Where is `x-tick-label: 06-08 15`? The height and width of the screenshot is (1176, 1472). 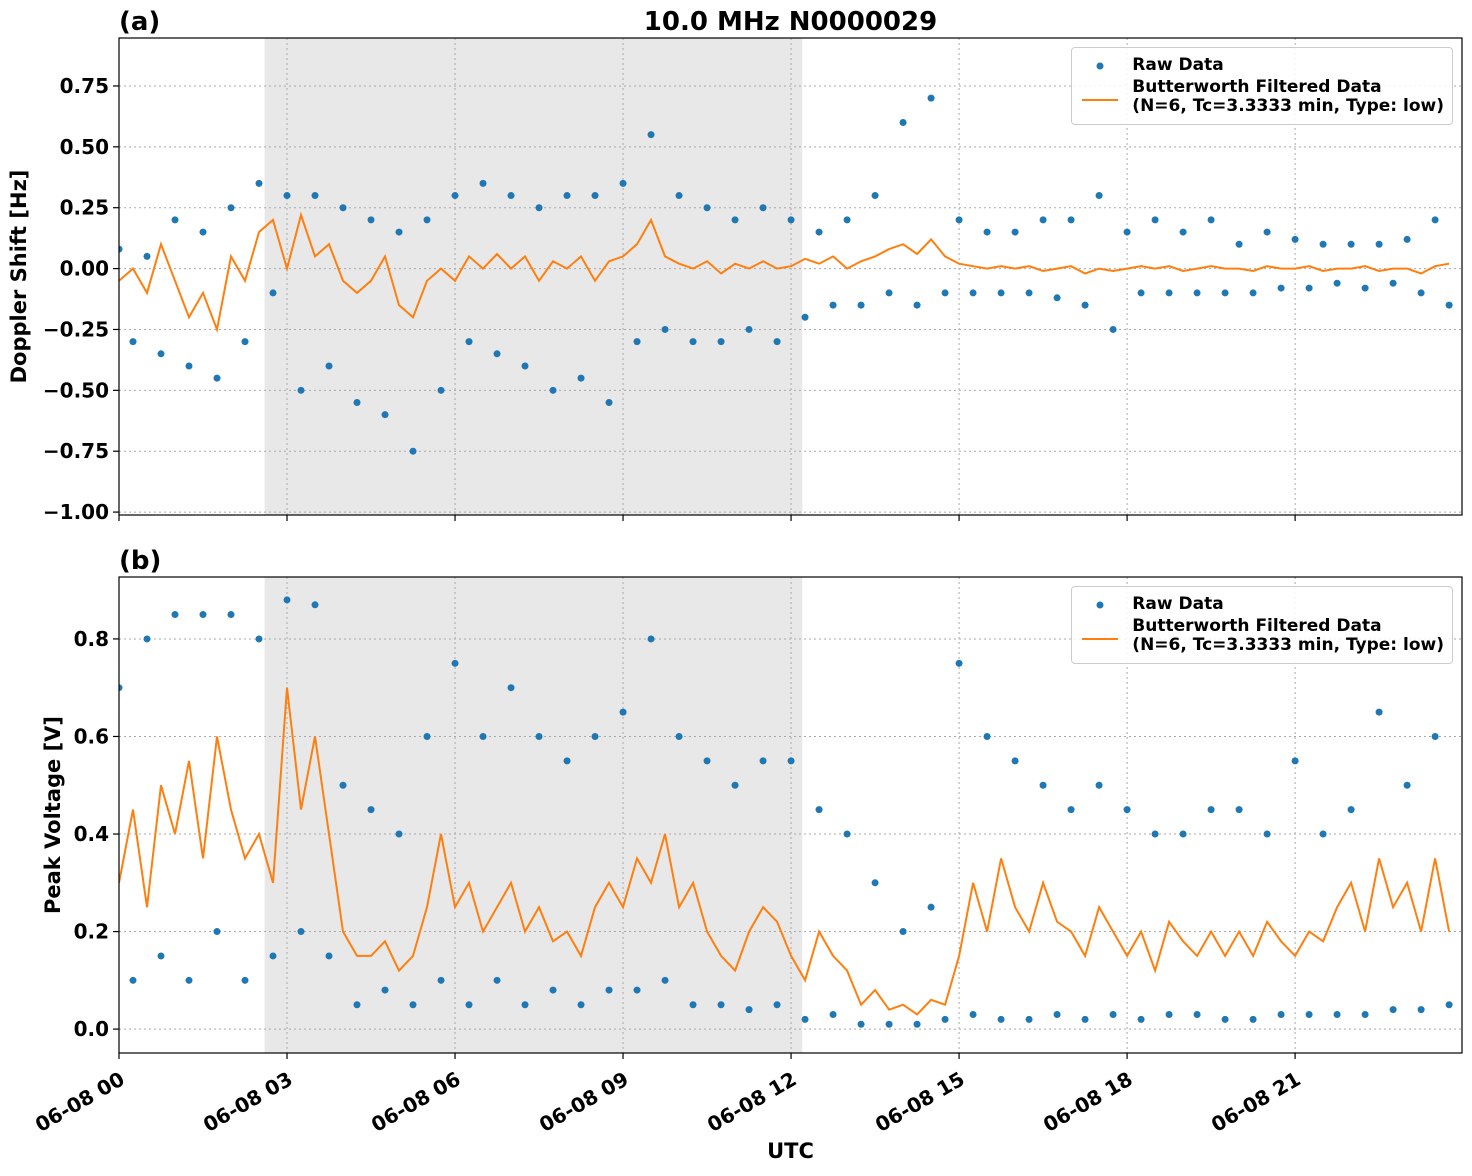 x-tick-label: 06-08 15 is located at coordinates (920, 1102).